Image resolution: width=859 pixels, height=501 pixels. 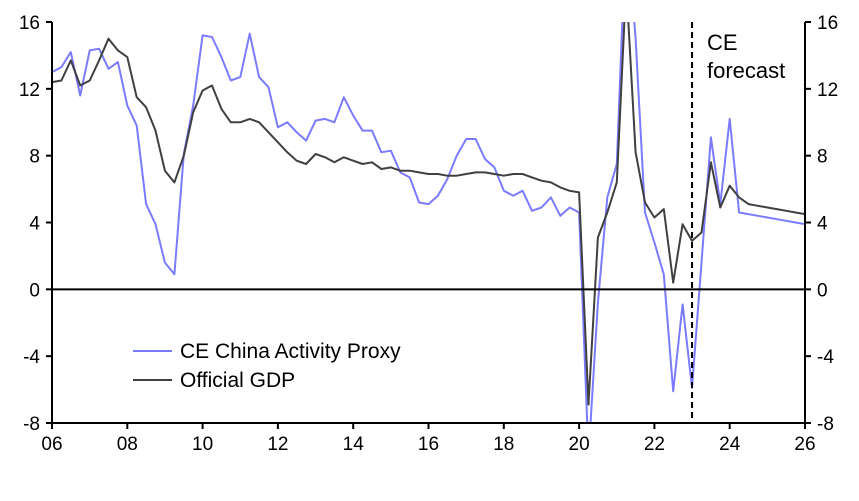 What do you see at coordinates (825, 424) in the screenshot?
I see `y-tick-label-right: -8` at bounding box center [825, 424].